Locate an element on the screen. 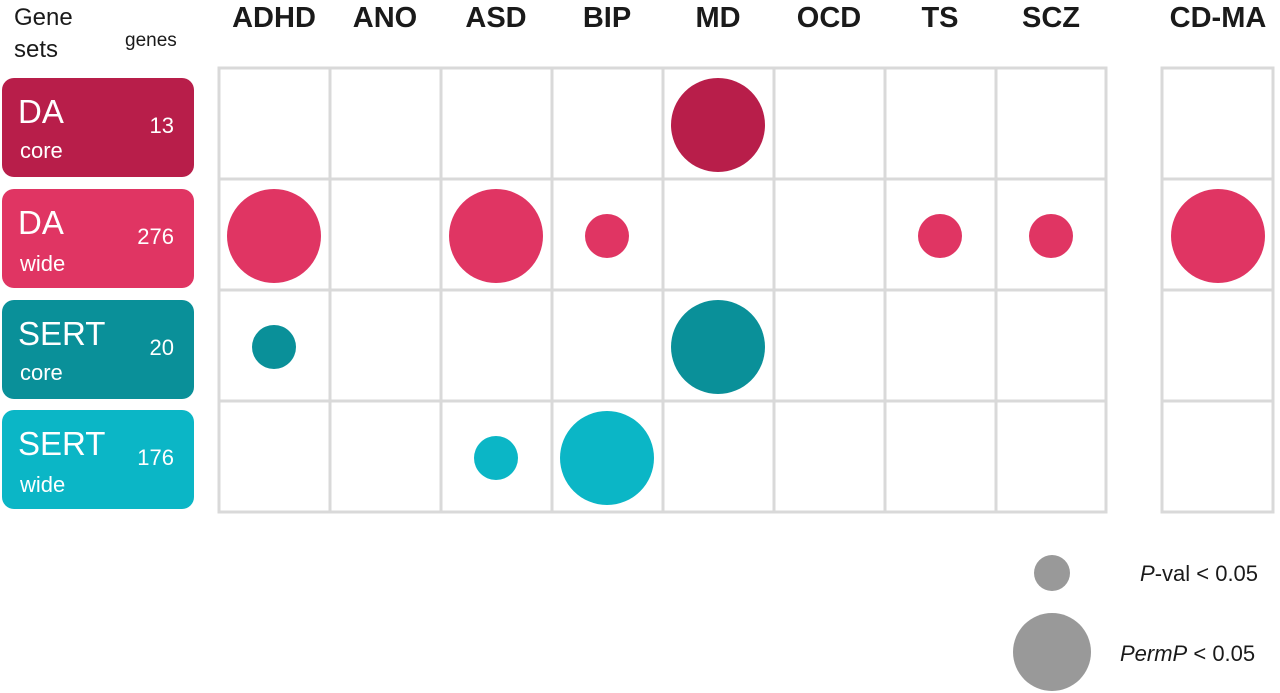 Image resolution: width=1280 pixels, height=693 pixels. legend-small-label: P-val < 0.05 is located at coordinates (1199, 574).